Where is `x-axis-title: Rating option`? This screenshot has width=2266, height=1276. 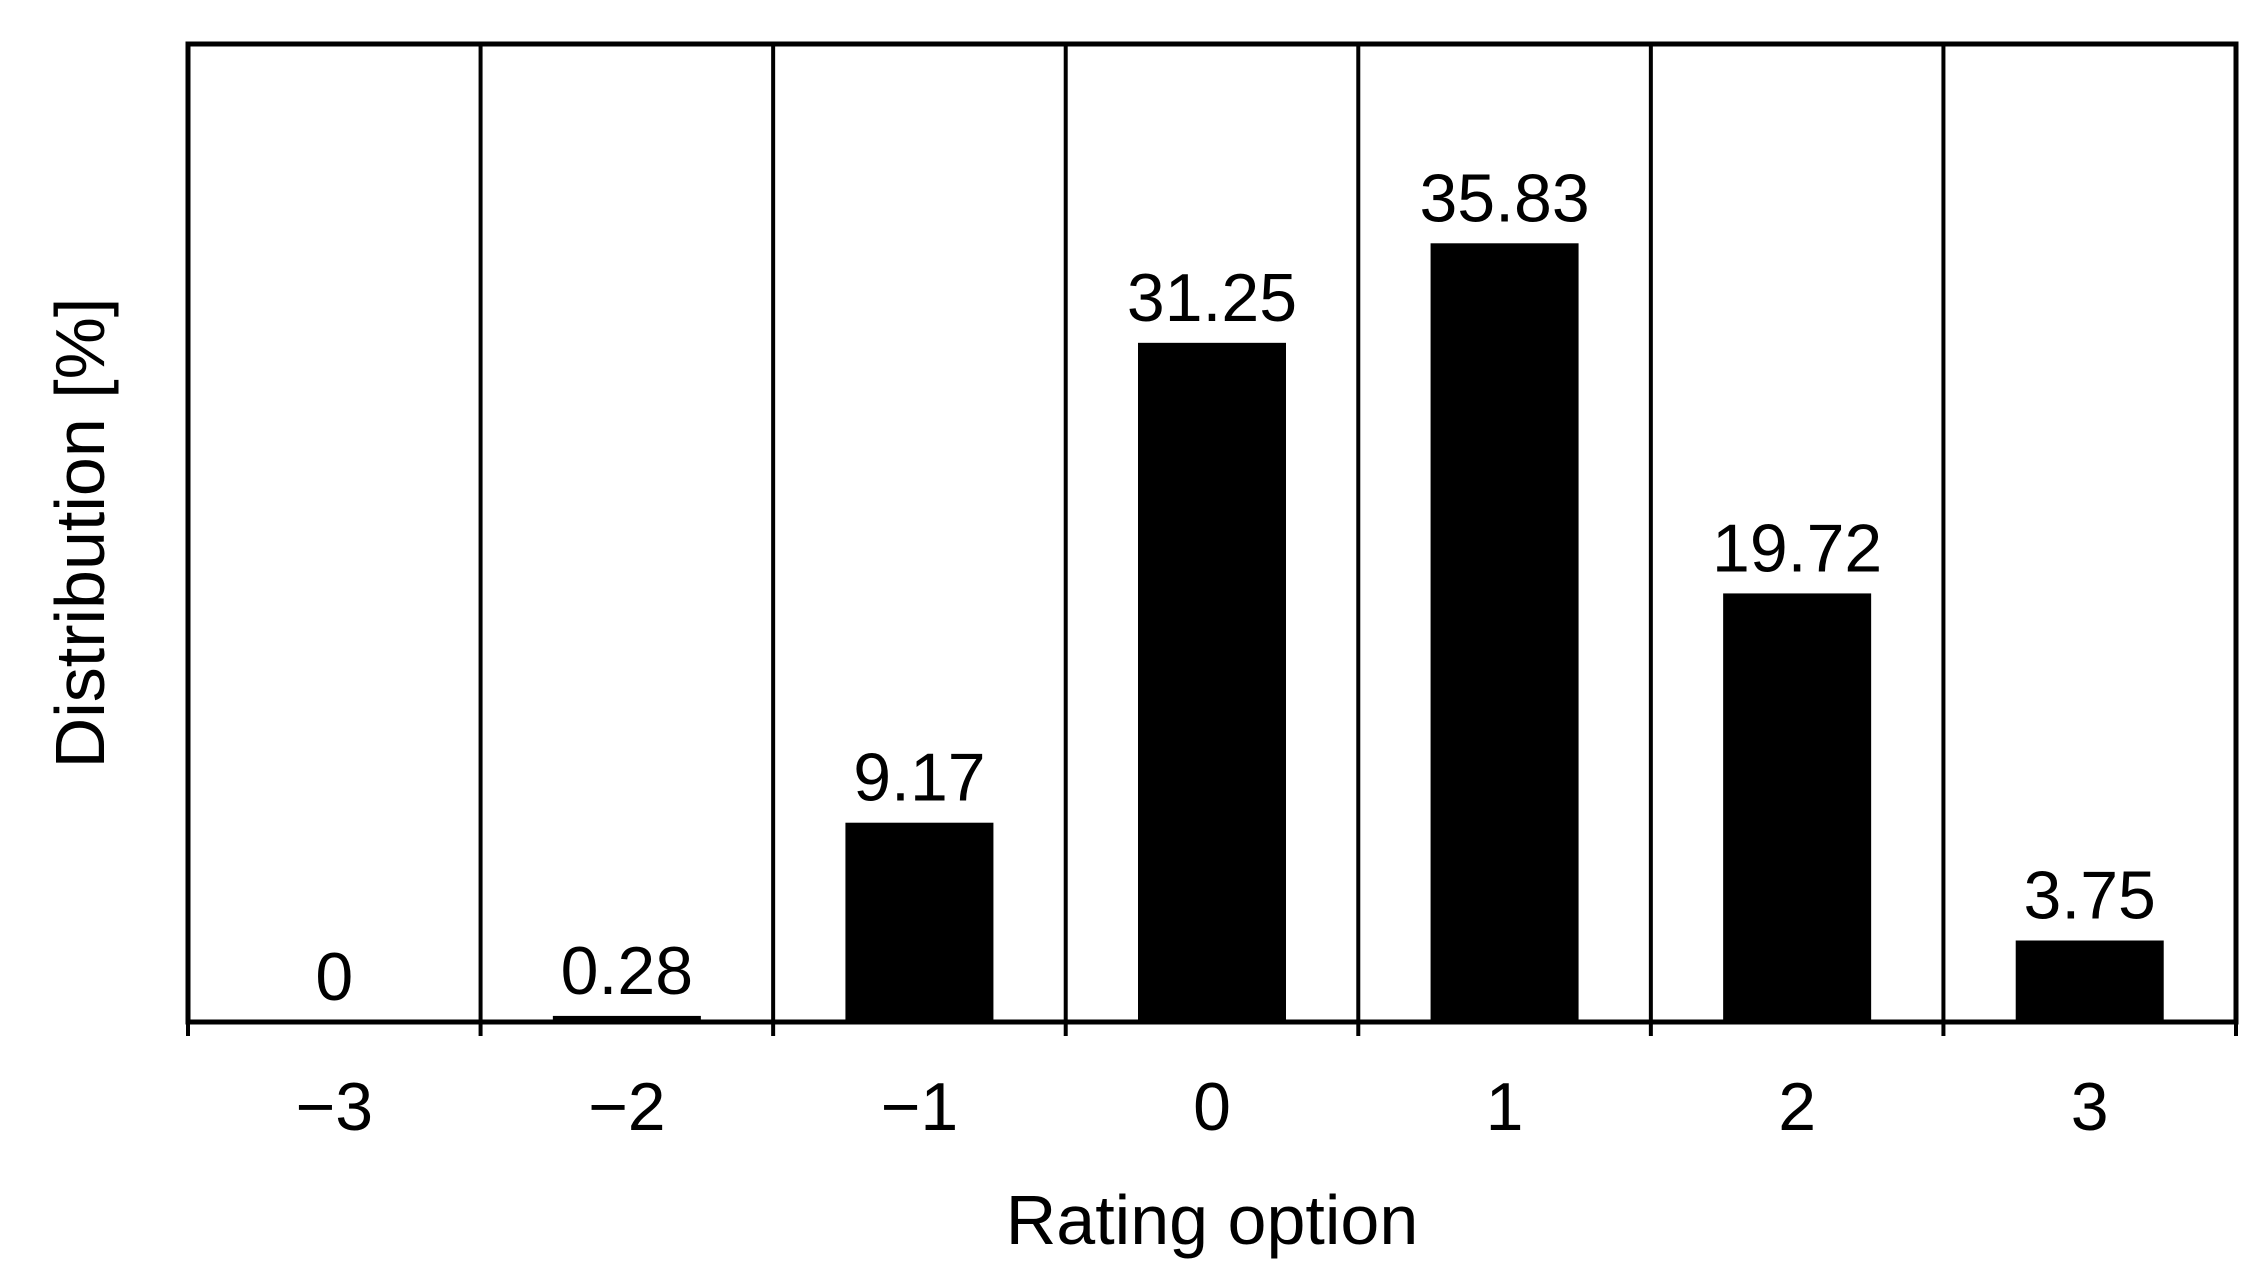 x-axis-title: Rating option is located at coordinates (1212, 1220).